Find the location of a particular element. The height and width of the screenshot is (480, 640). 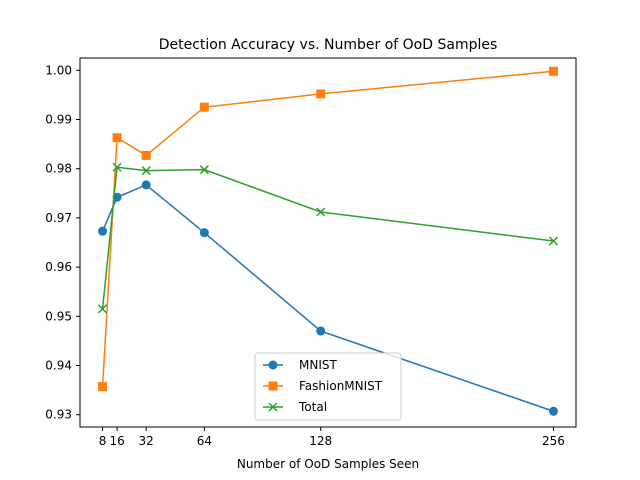

y-tick-label: 0.99 is located at coordinates (58, 120).